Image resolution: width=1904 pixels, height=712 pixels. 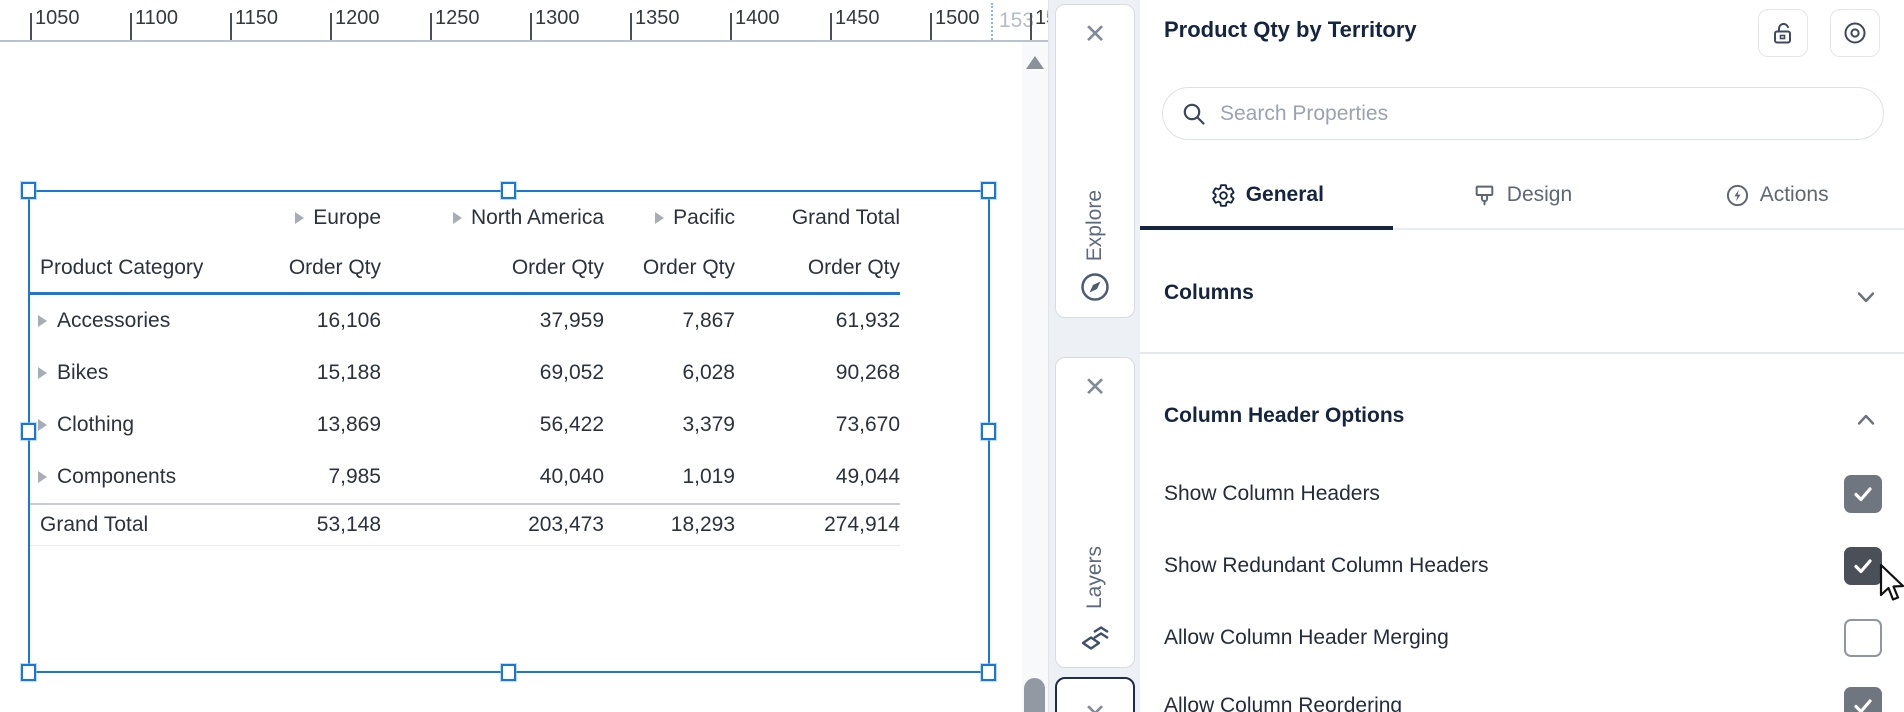 I want to click on ruler-tick-label: 1400, so click(x=757, y=18).